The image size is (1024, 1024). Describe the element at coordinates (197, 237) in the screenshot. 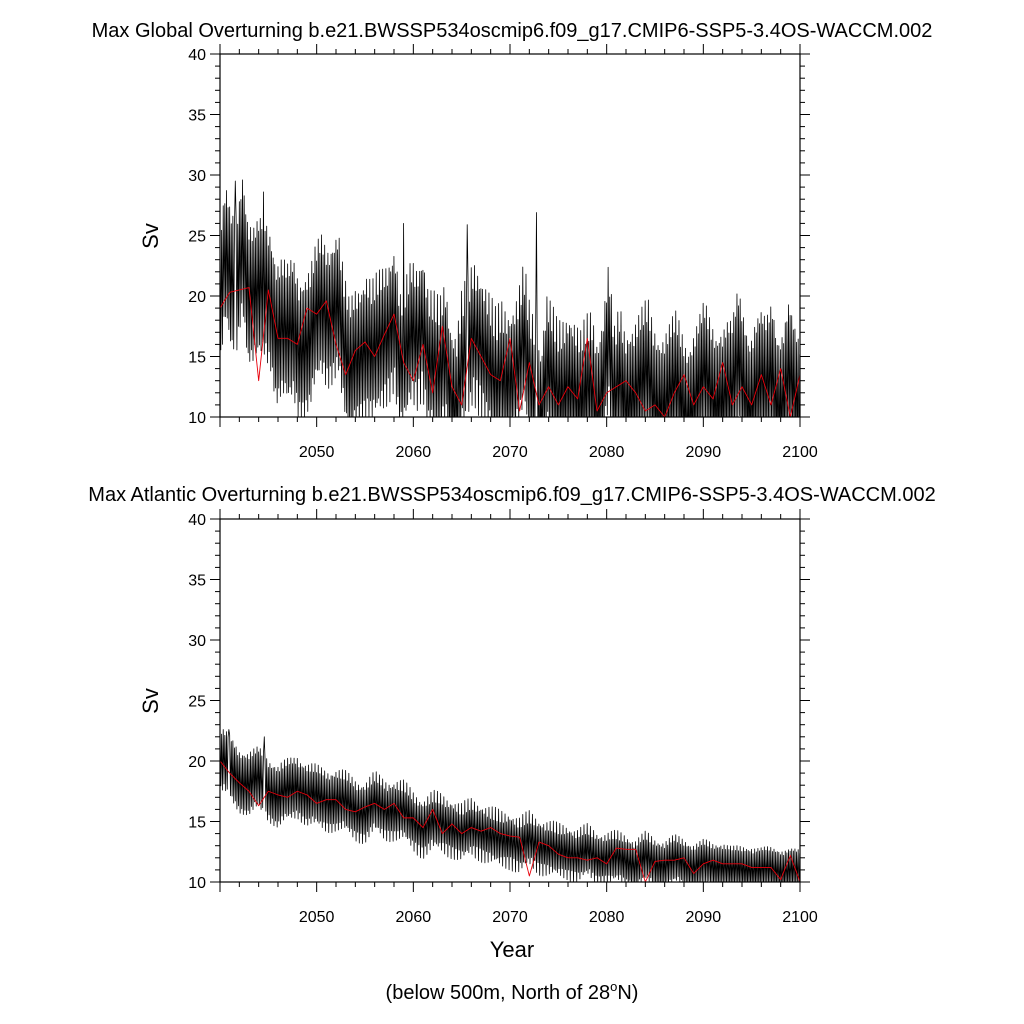

I see `global-y-tick-label: 25` at that location.